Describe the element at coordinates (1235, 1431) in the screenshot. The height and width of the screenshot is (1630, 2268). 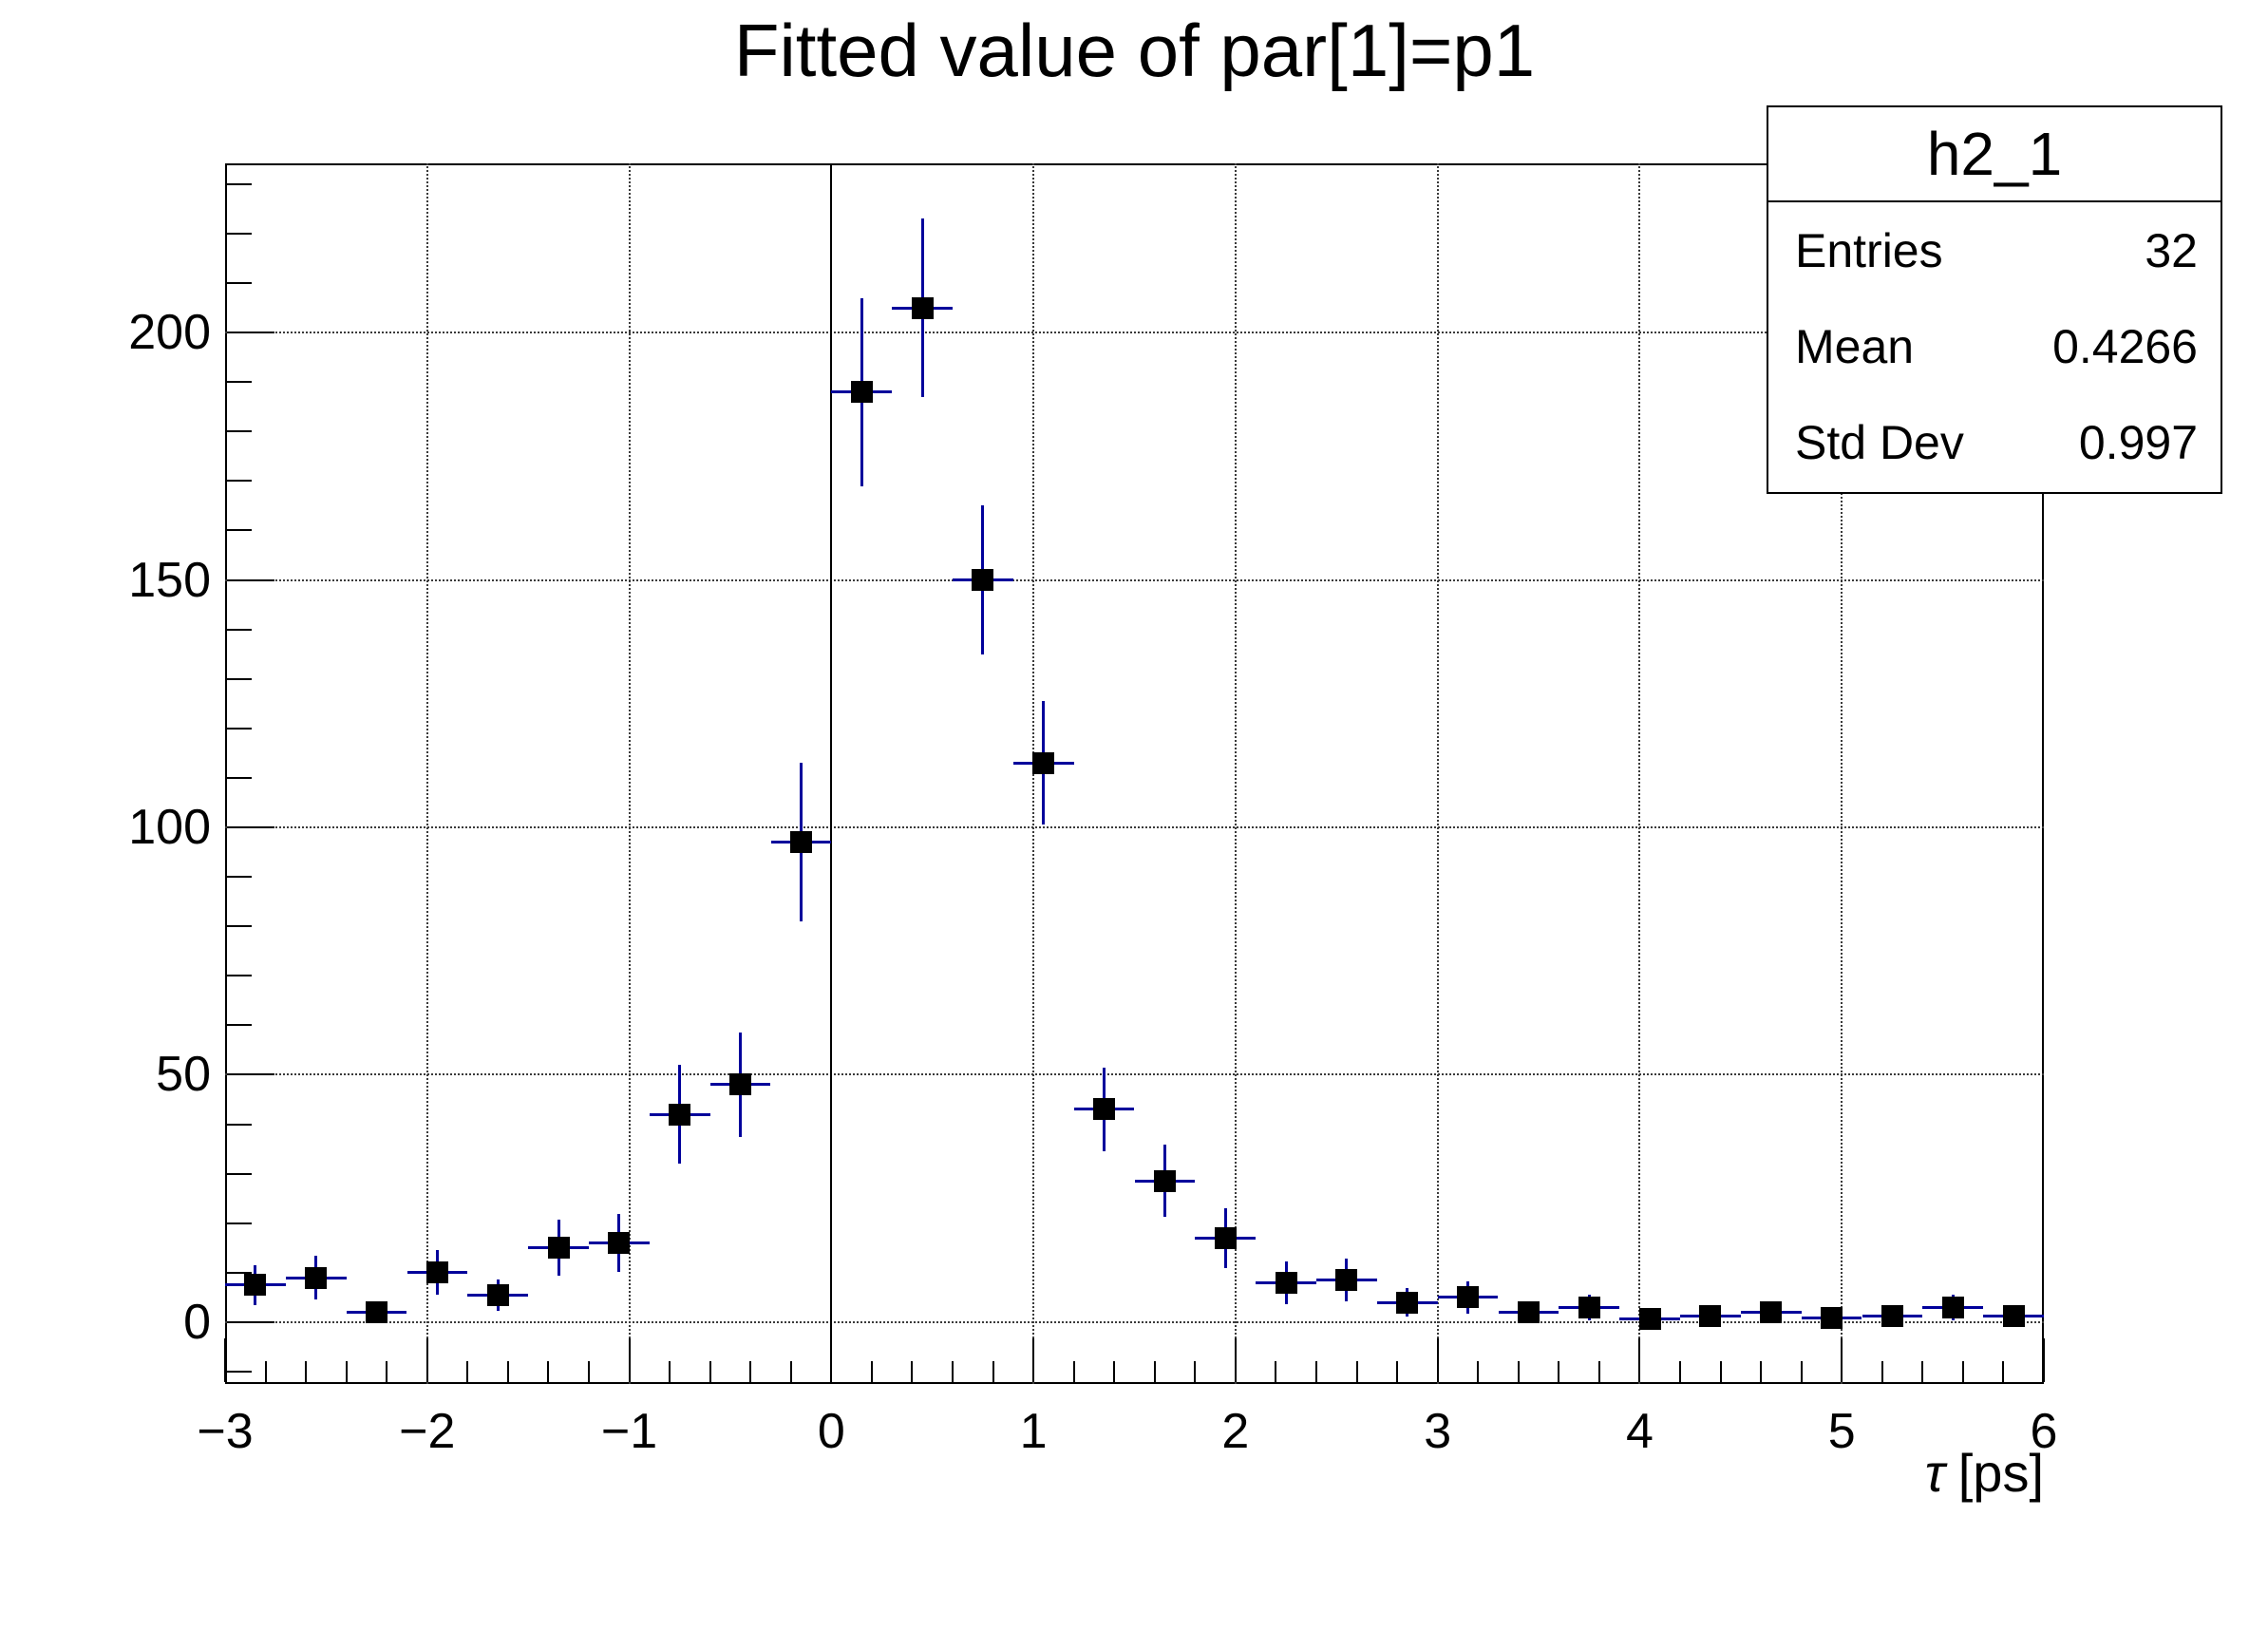
I see `x-tick-label: 2` at that location.